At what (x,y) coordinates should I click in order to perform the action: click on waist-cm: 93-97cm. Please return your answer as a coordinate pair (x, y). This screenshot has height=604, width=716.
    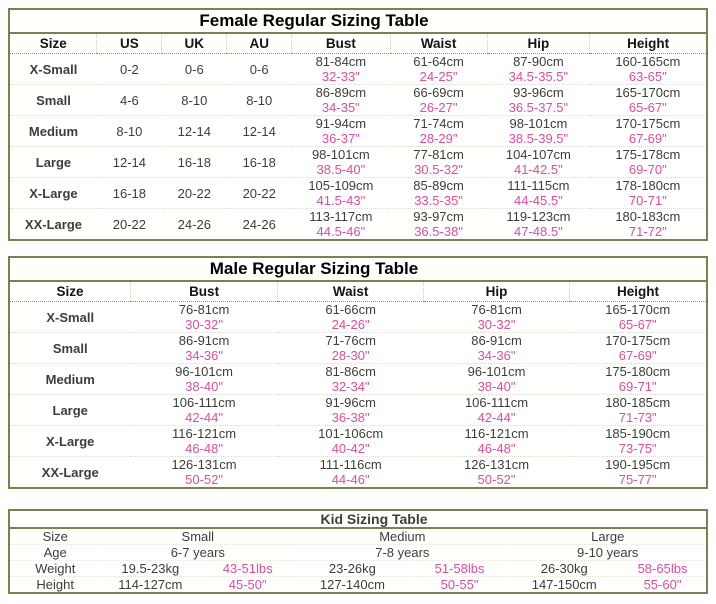
    Looking at the image, I should click on (438, 216).